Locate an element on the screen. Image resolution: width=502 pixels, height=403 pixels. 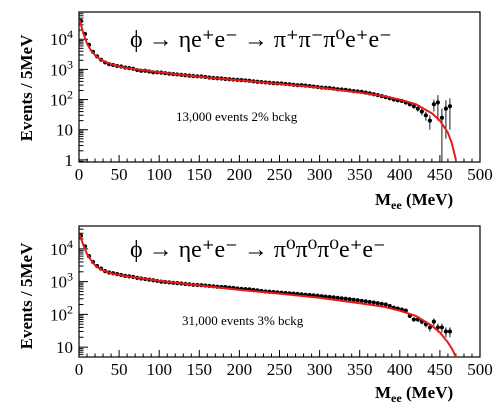
chart-title: ϕ → ηe⁺e⁻ → π⁺π⁻π⁰e⁺e⁻ is located at coordinates (261, 40).